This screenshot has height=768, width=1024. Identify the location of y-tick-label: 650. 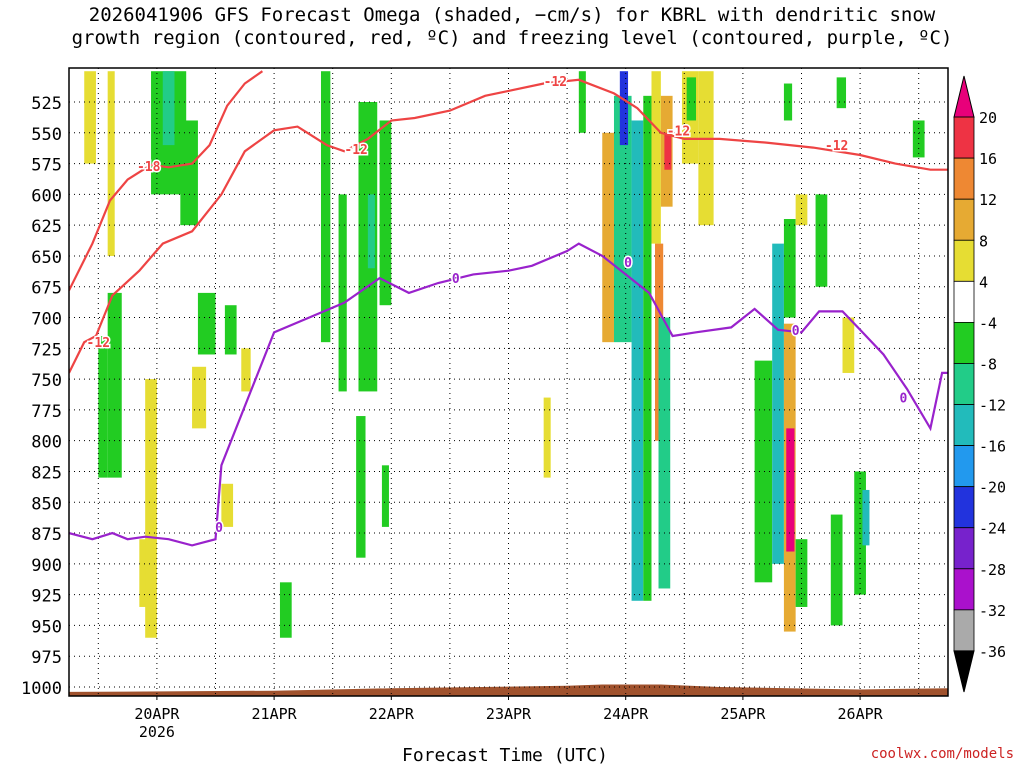
(46, 258).